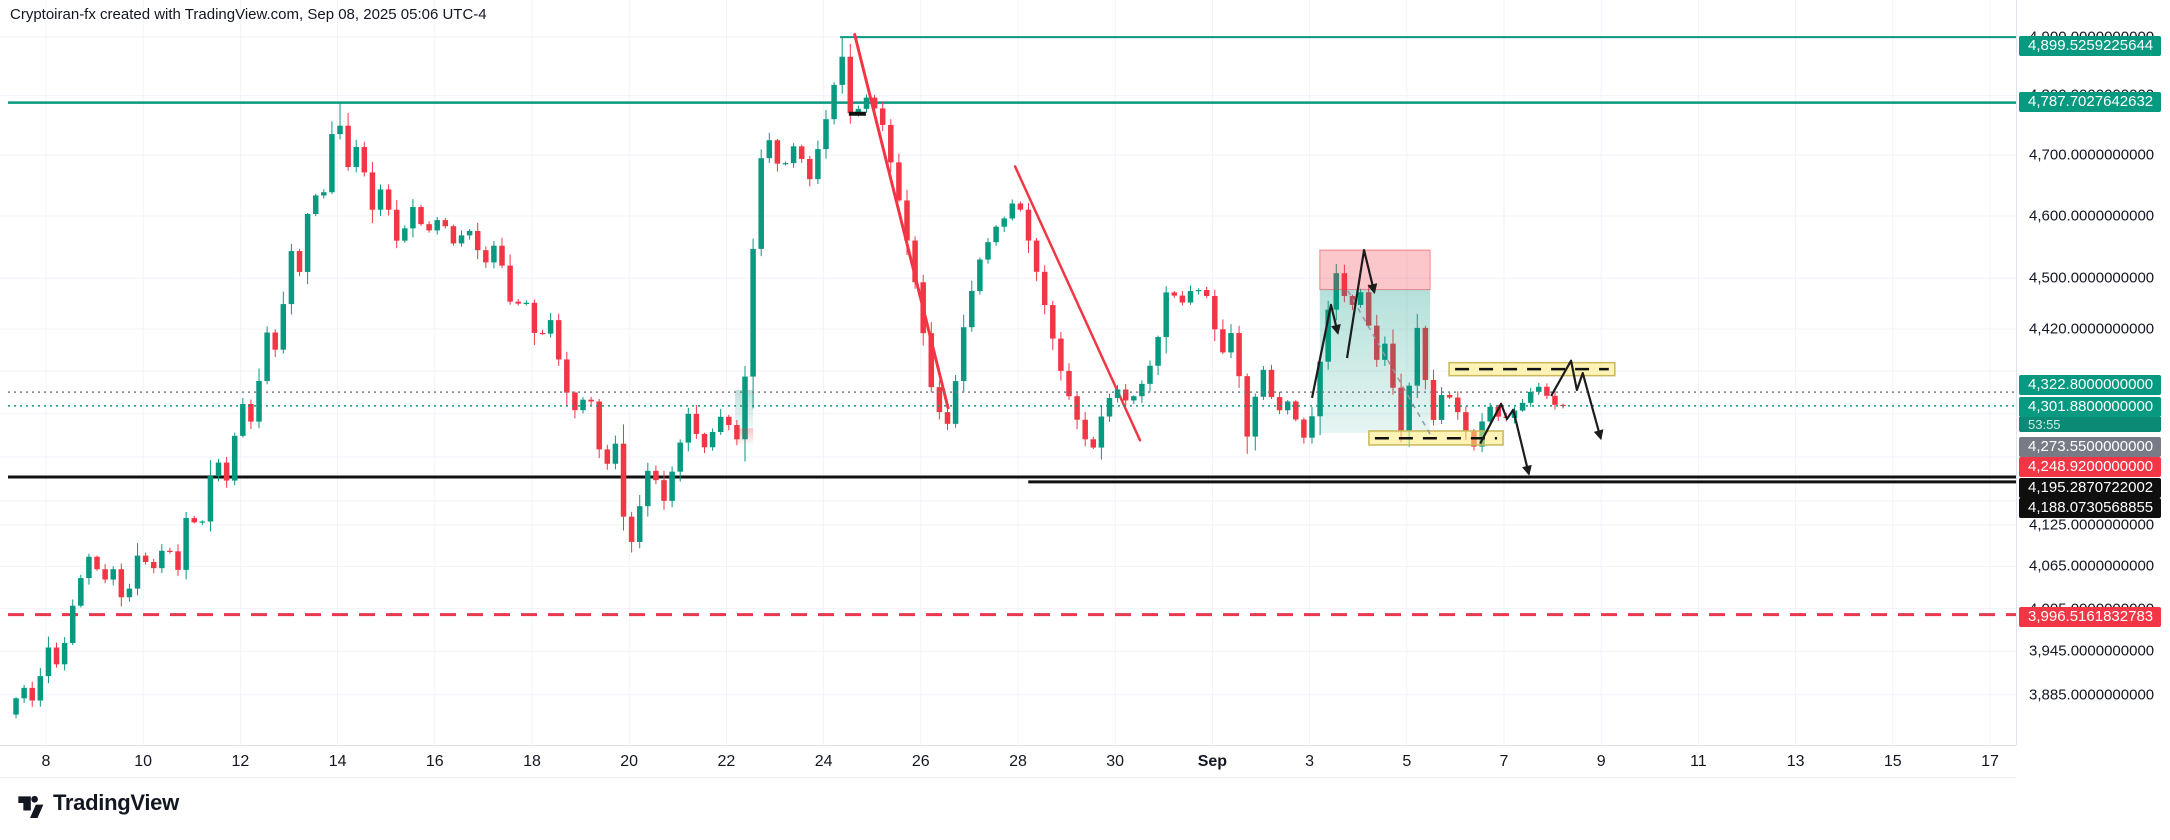  What do you see at coordinates (744, 436) in the screenshot?
I see `mini-zone-pink` at bounding box center [744, 436].